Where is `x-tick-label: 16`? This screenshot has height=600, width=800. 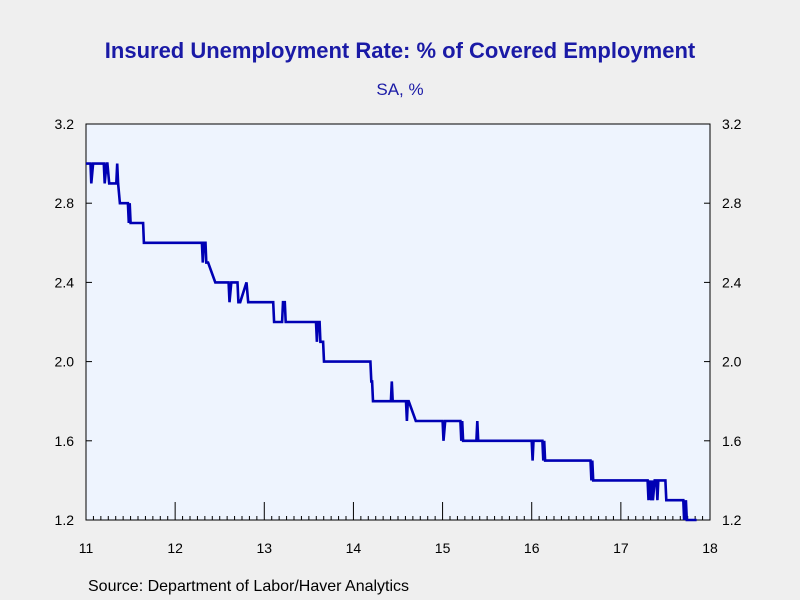
x-tick-label: 16 is located at coordinates (532, 548).